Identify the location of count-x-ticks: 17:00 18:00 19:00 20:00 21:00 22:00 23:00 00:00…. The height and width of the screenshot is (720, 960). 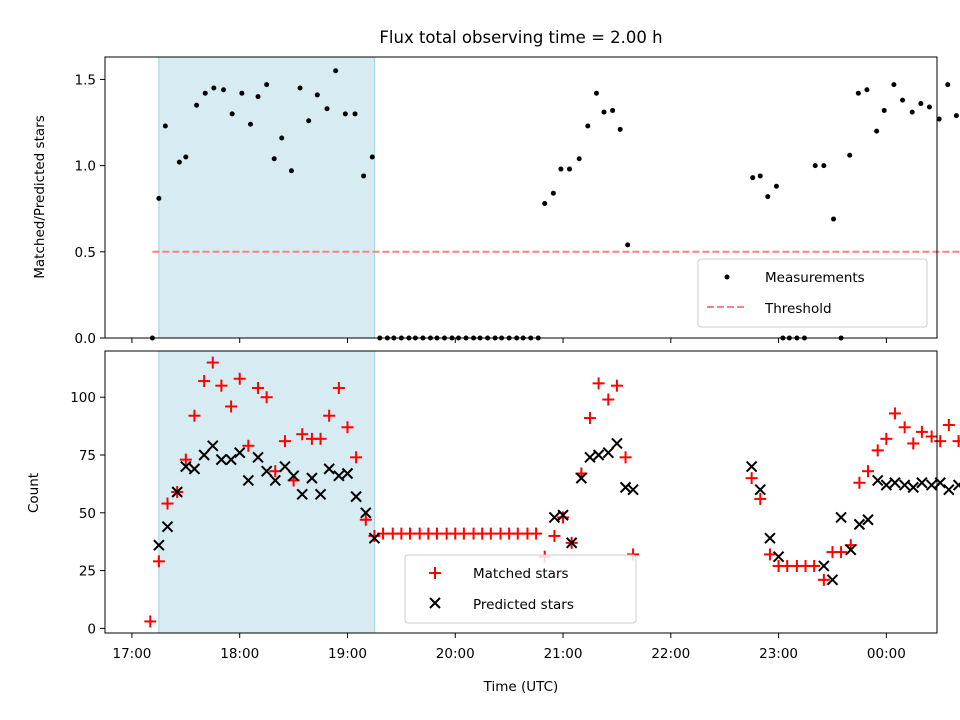
(509, 647).